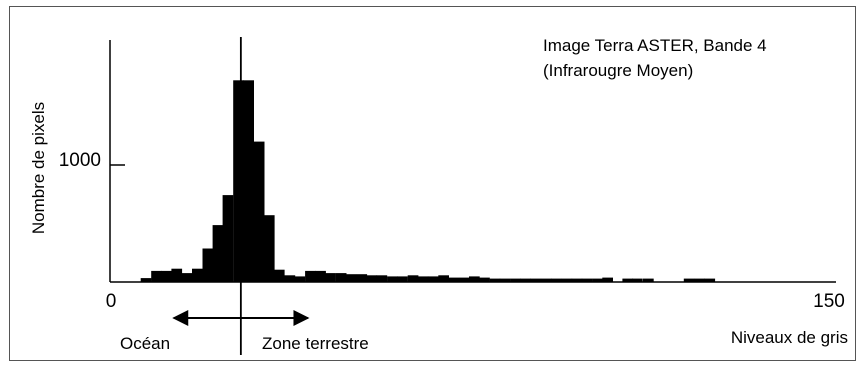 The image size is (866, 383). I want to click on ocean-label: Océan, so click(145, 343).